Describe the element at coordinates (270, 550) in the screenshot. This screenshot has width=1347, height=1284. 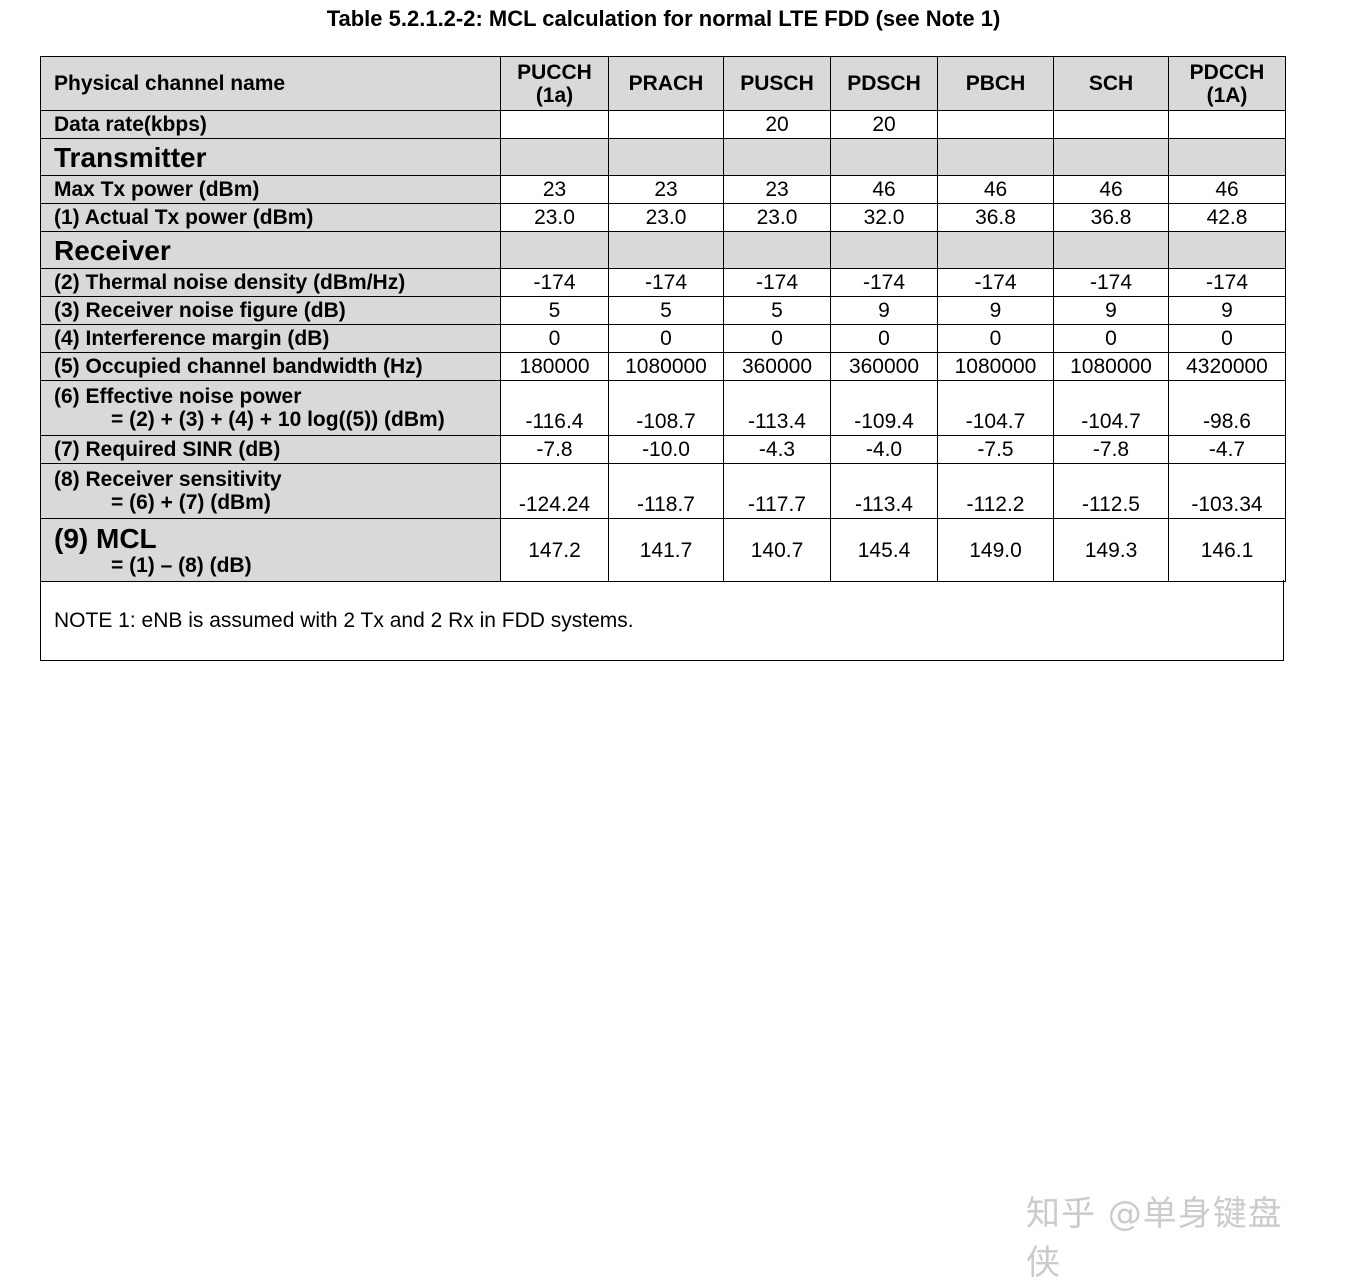
I see `row-label: (9) MCL = (1) – (8) (dB)` at that location.